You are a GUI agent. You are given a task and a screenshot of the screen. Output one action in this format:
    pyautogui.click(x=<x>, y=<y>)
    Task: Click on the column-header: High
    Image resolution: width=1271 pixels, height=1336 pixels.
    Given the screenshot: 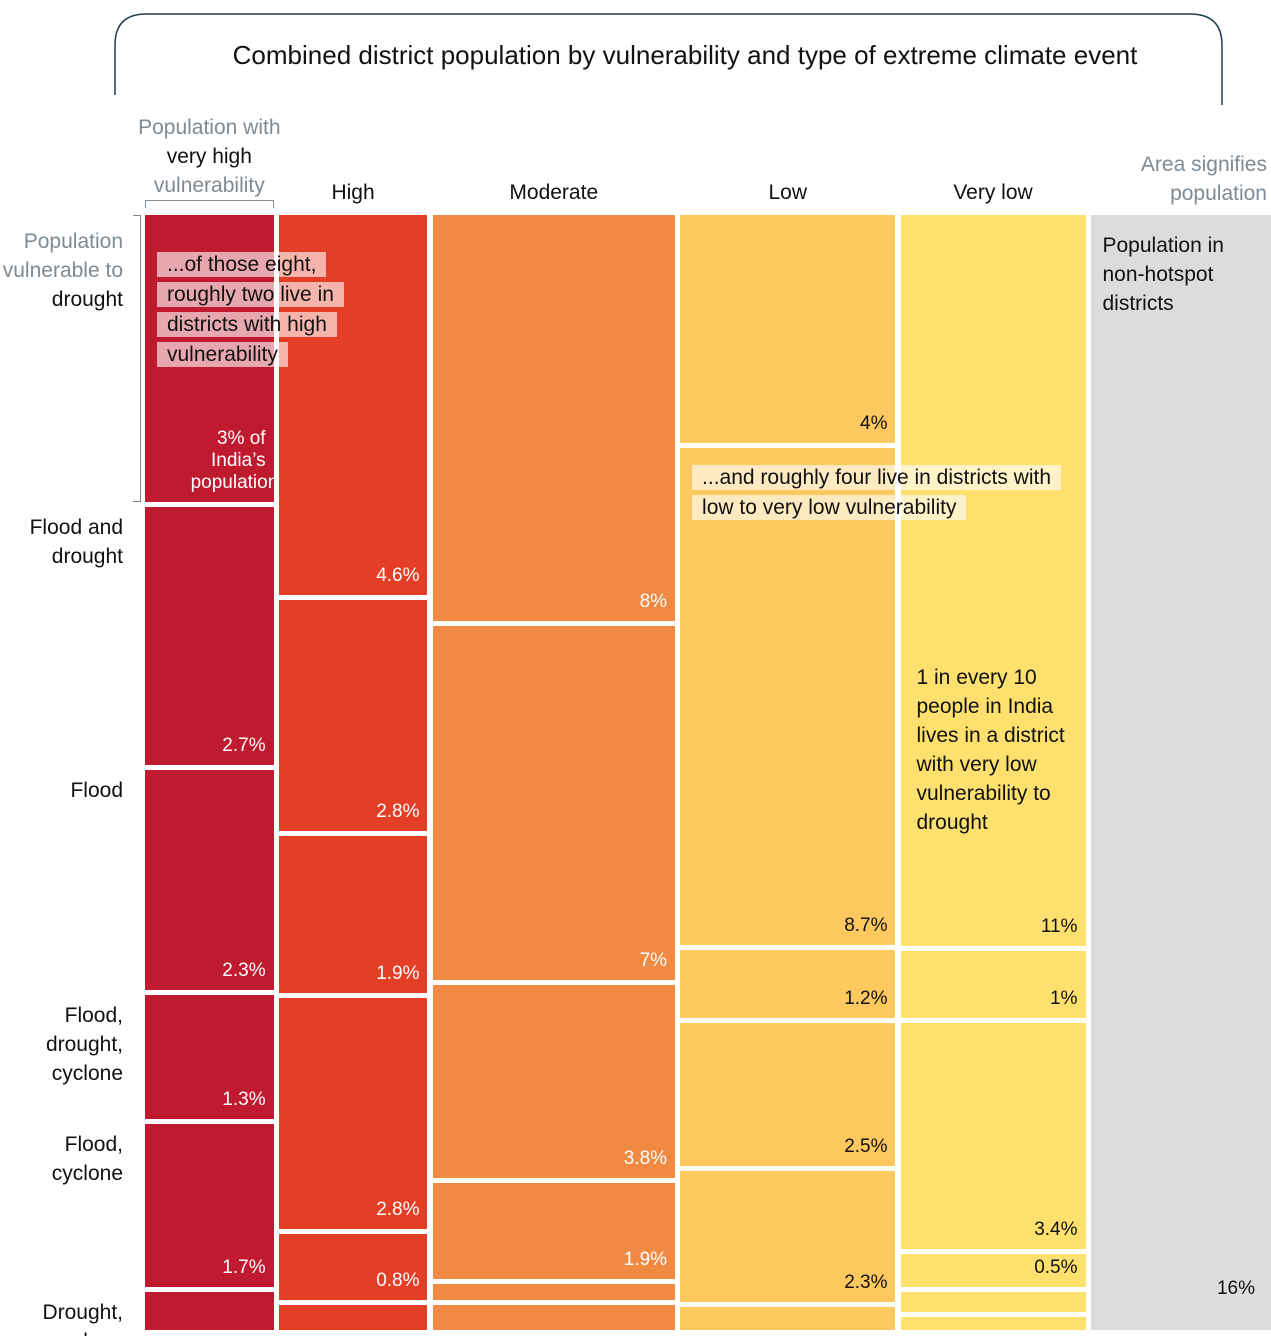 What is the action you would take?
    pyautogui.click(x=353, y=192)
    